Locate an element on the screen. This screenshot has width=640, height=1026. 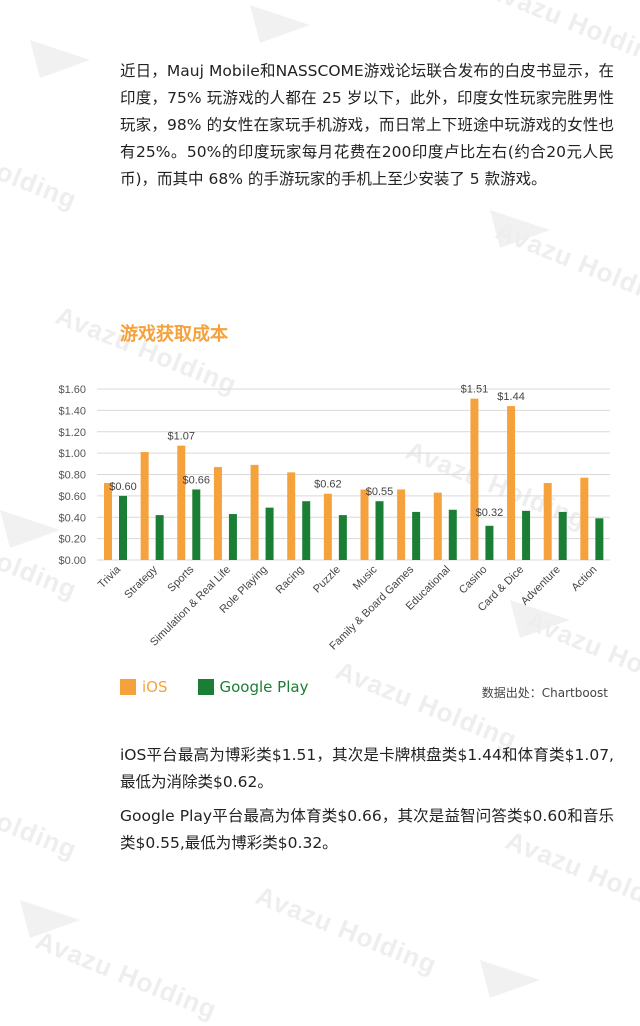
y-tick-label: $1.00 is located at coordinates (72, 454).